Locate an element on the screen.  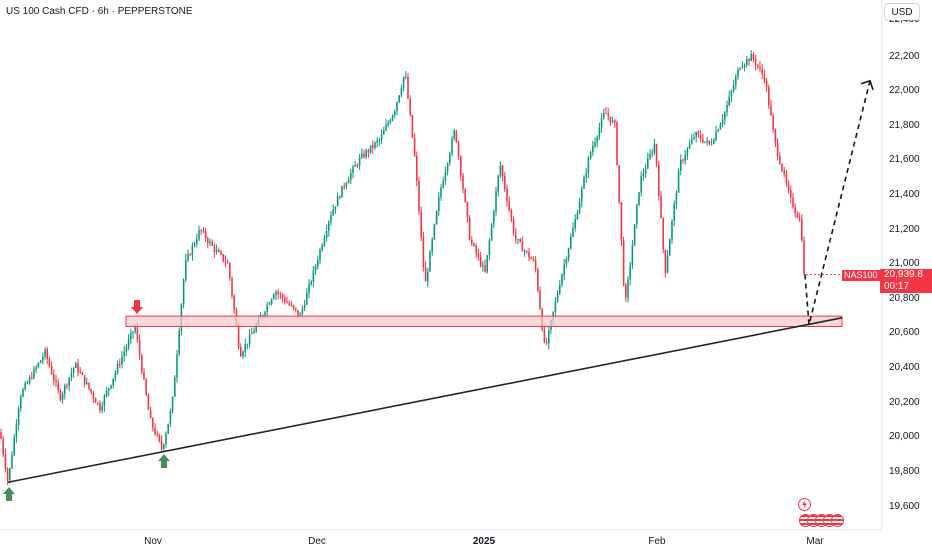
bar-countdown: 00:17 is located at coordinates (897, 286).